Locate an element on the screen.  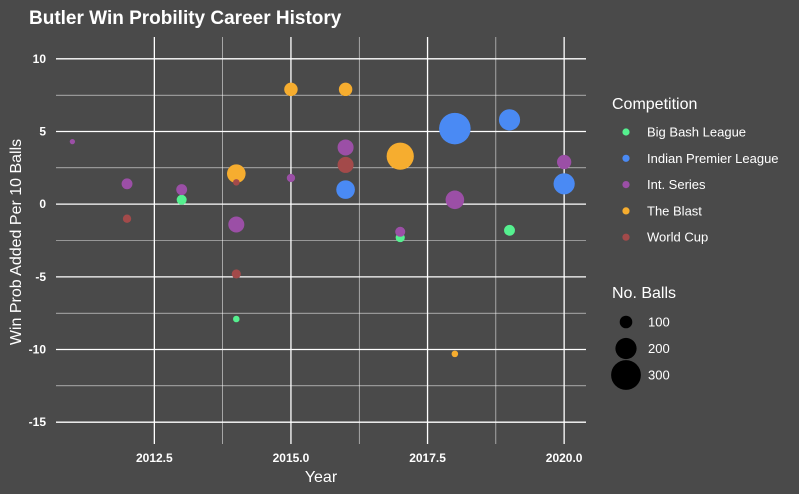
chart-title: Butler Win Probility Career History is located at coordinates (185, 18).